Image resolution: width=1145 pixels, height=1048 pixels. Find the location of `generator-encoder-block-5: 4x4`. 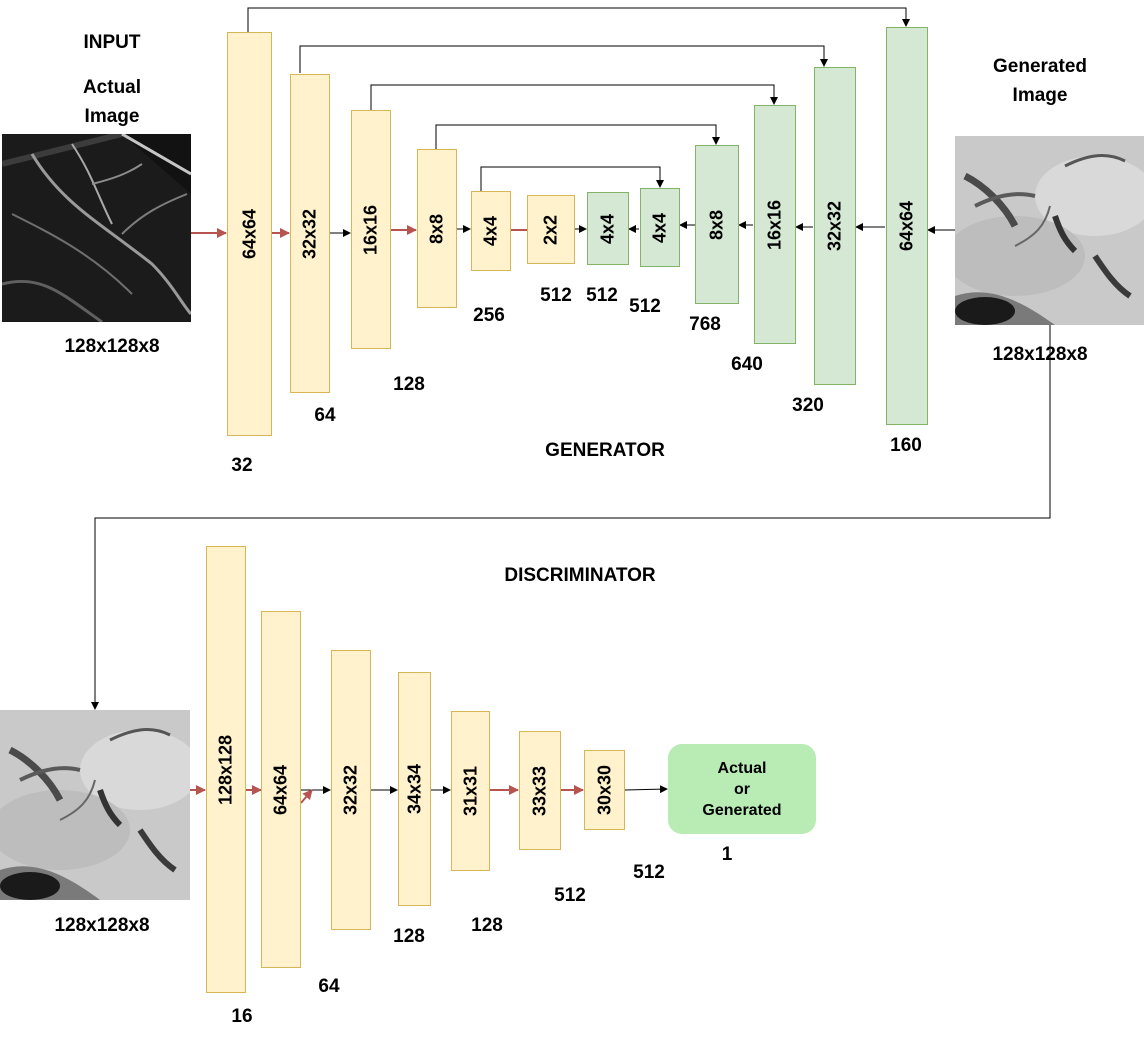

generator-encoder-block-5: 4x4 is located at coordinates (491, 231).